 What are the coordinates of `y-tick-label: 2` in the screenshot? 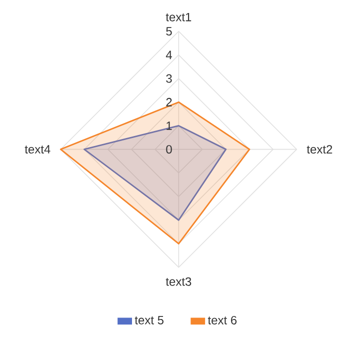 It's located at (169, 102).